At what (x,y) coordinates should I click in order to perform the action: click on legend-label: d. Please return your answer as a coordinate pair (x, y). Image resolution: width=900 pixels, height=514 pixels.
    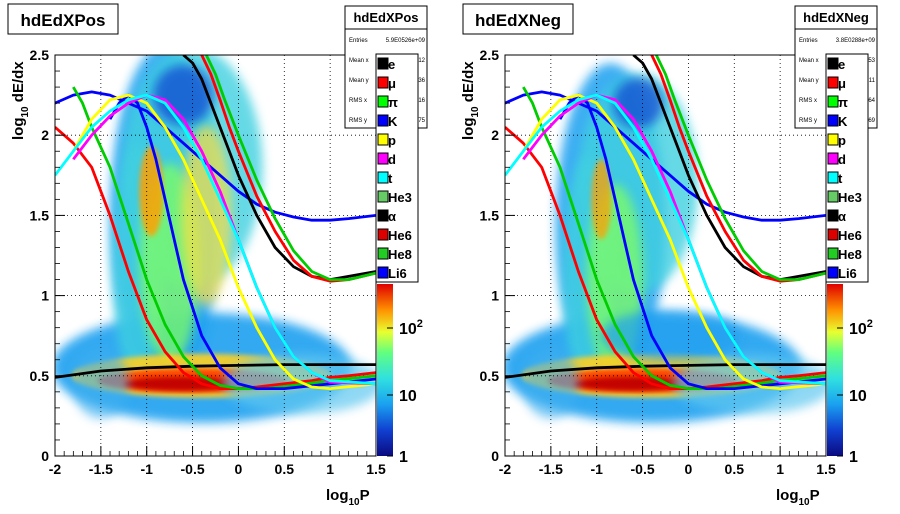
    Looking at the image, I should click on (392, 159).